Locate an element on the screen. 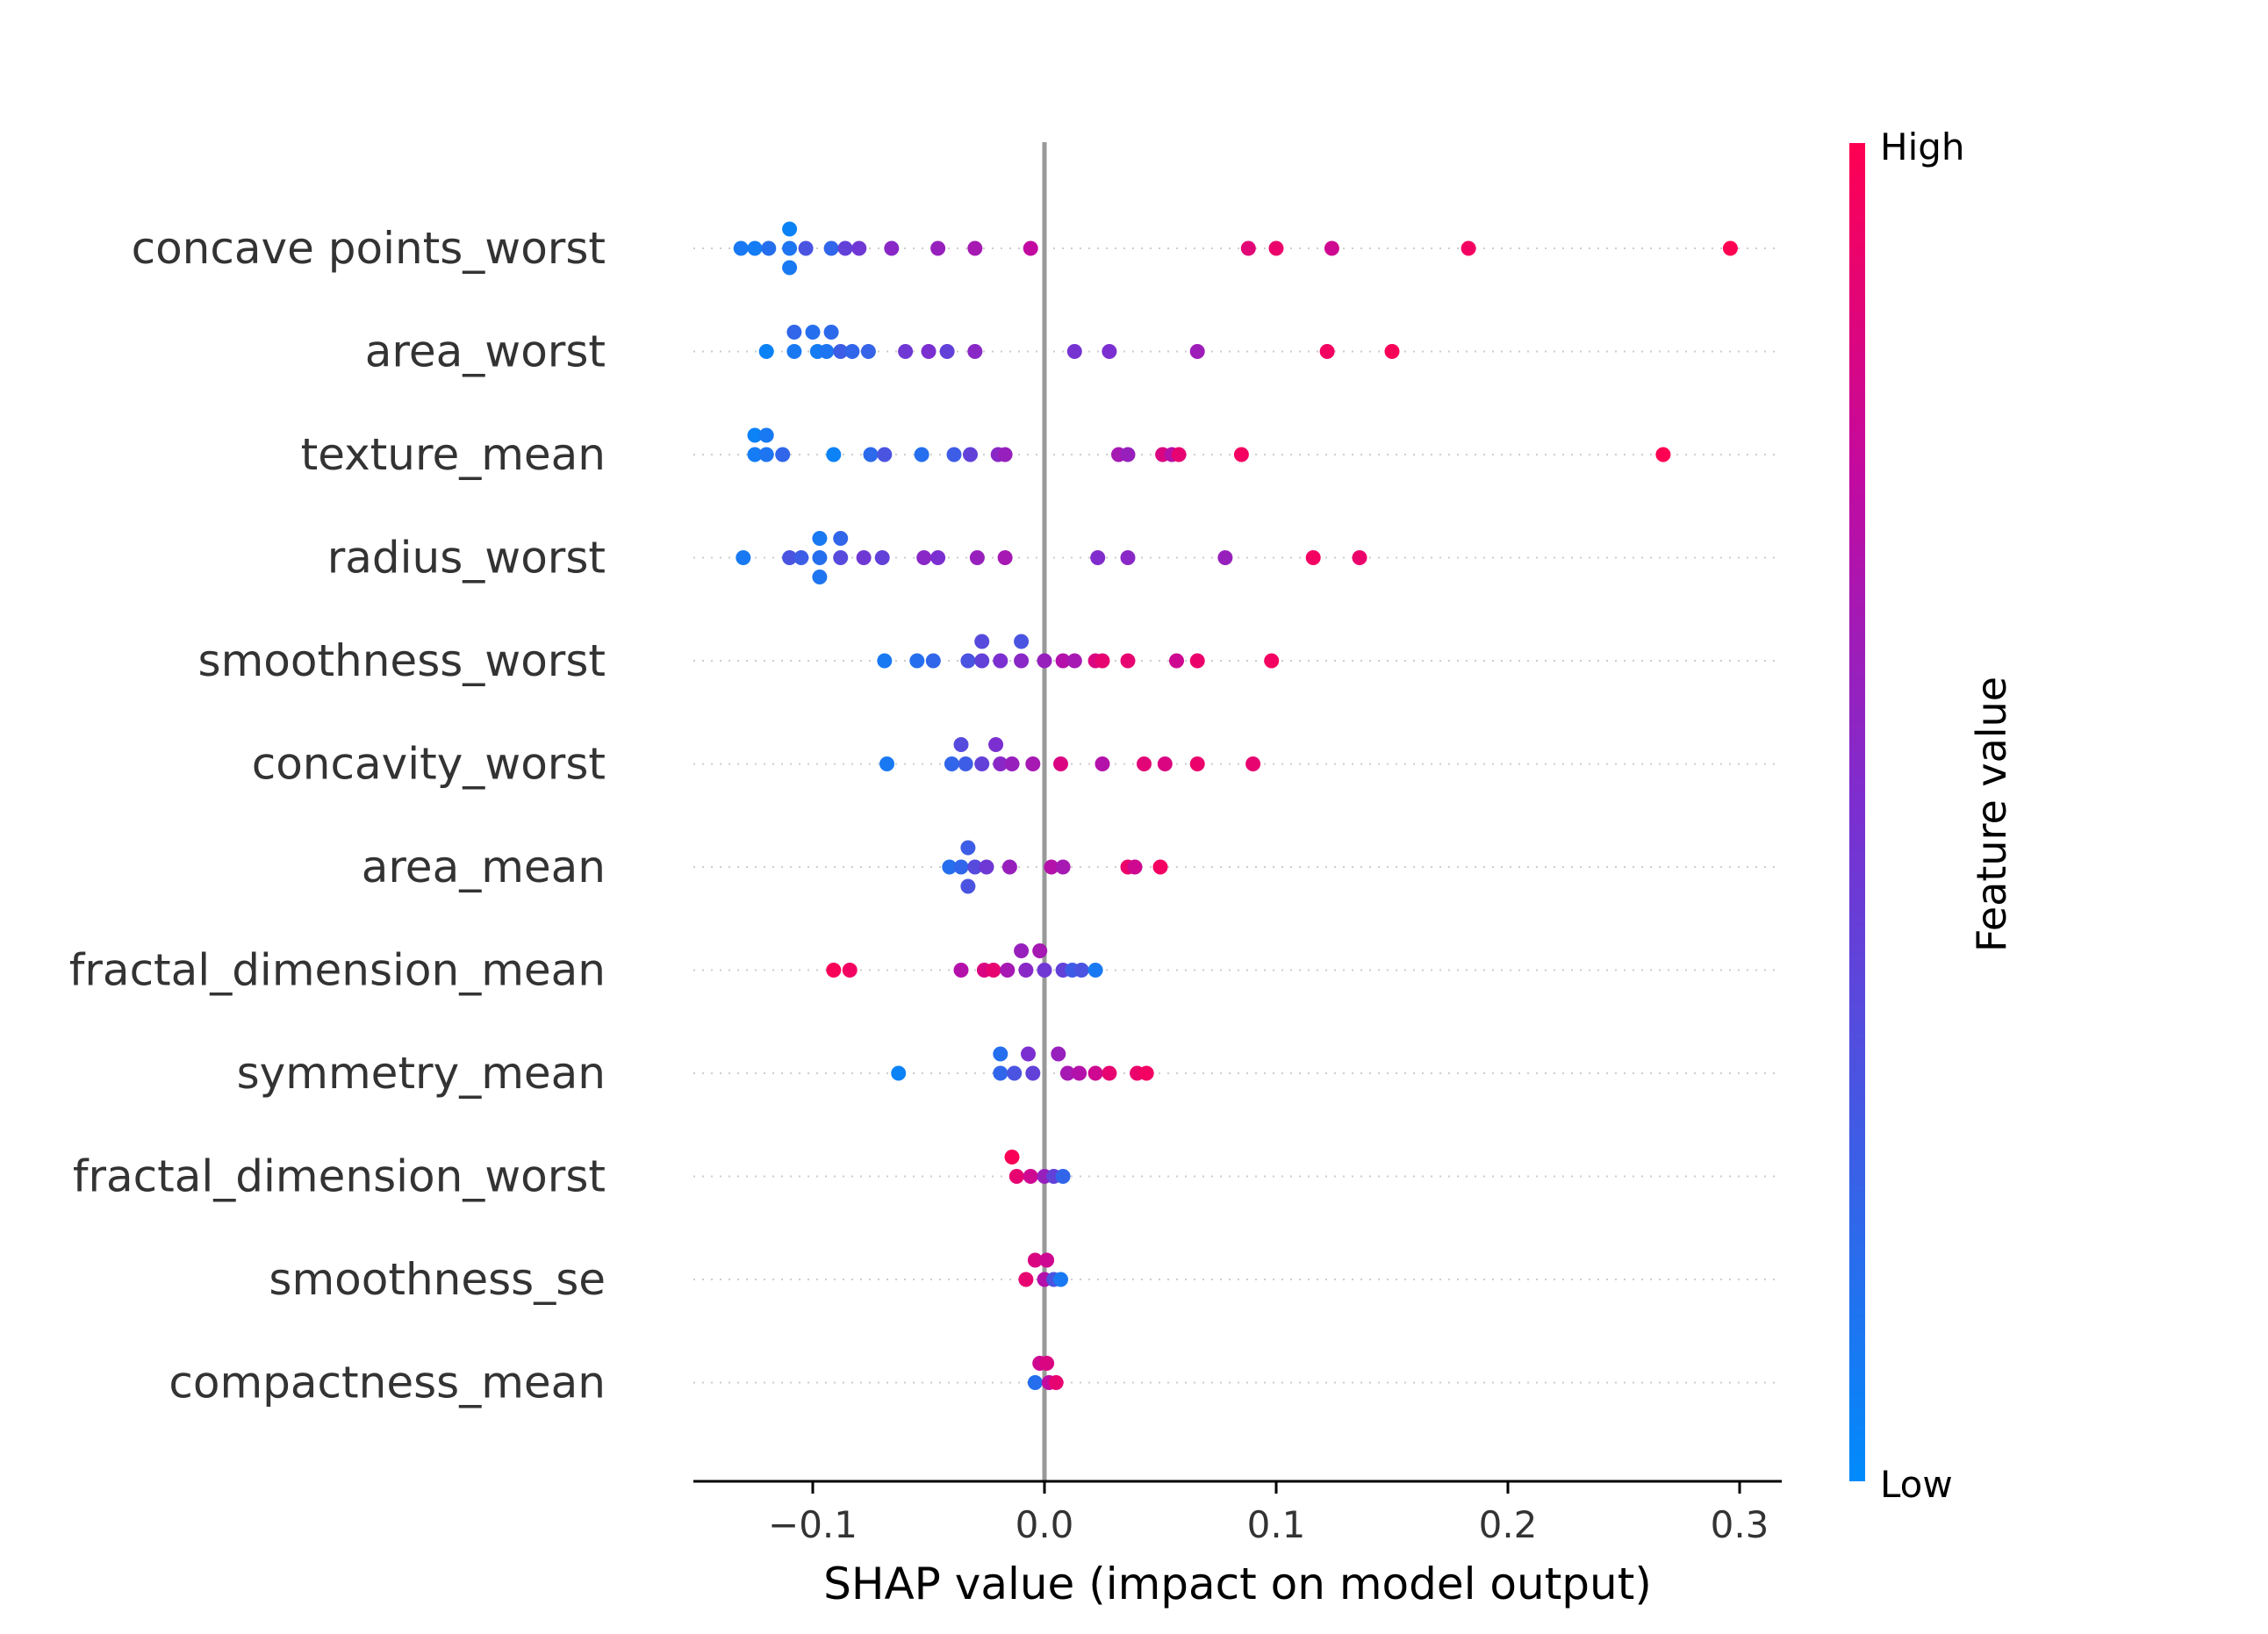 This screenshot has height=1634, width=2268. feature-label: fractal_dimension_mean is located at coordinates (337, 971).